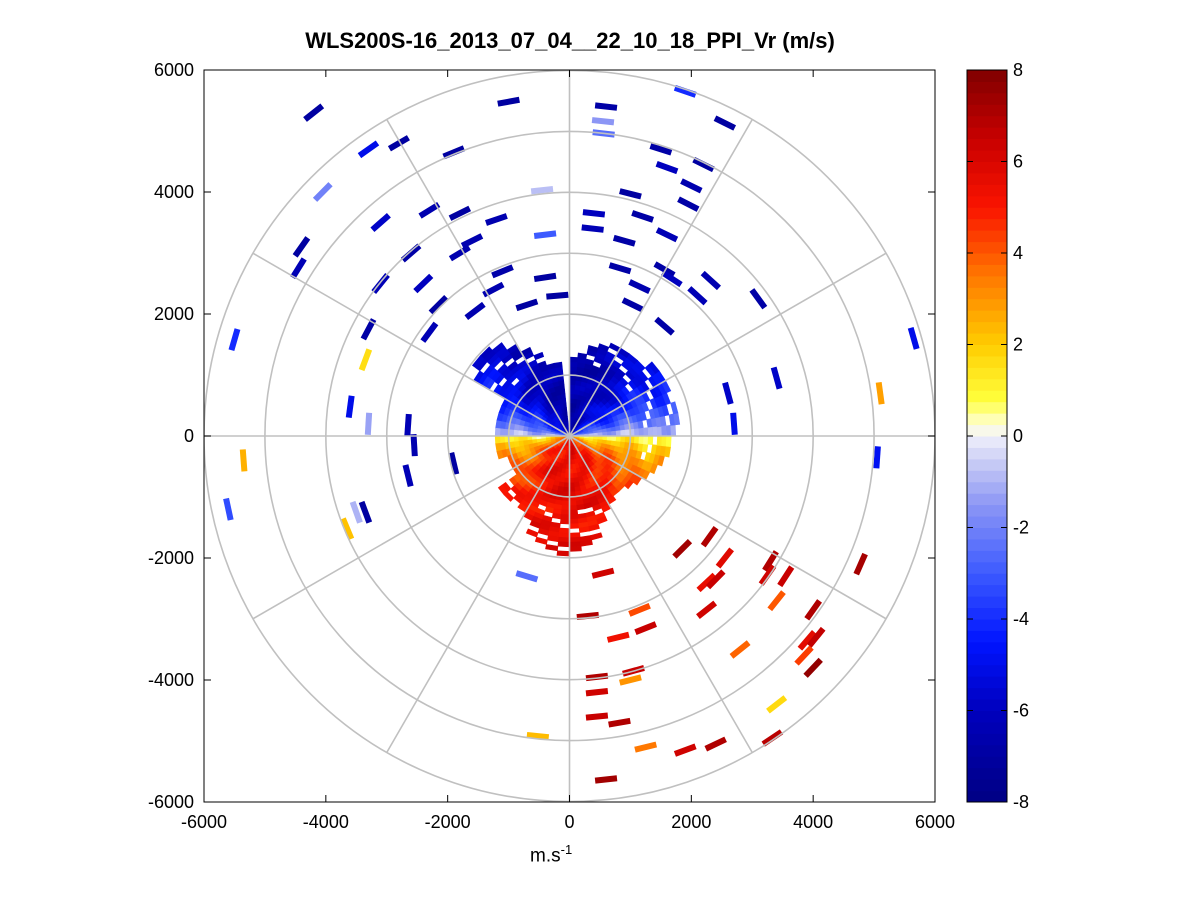 The width and height of the screenshot is (1201, 901). Describe the element at coordinates (1018, 162) in the screenshot. I see `colorbar-tick-label: 6` at that location.